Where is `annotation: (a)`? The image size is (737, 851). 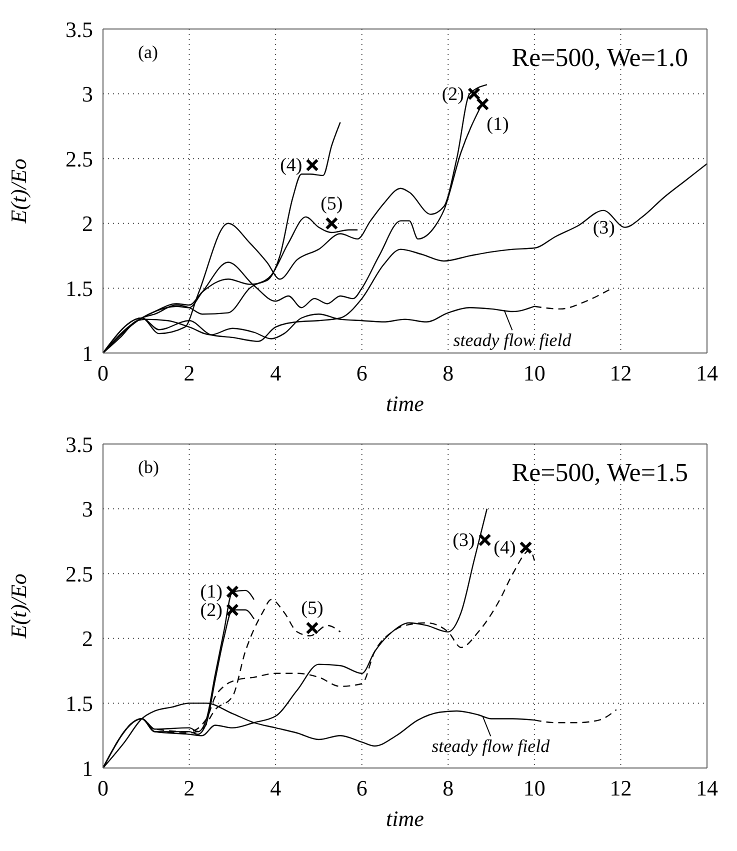 annotation: (a) is located at coordinates (148, 52).